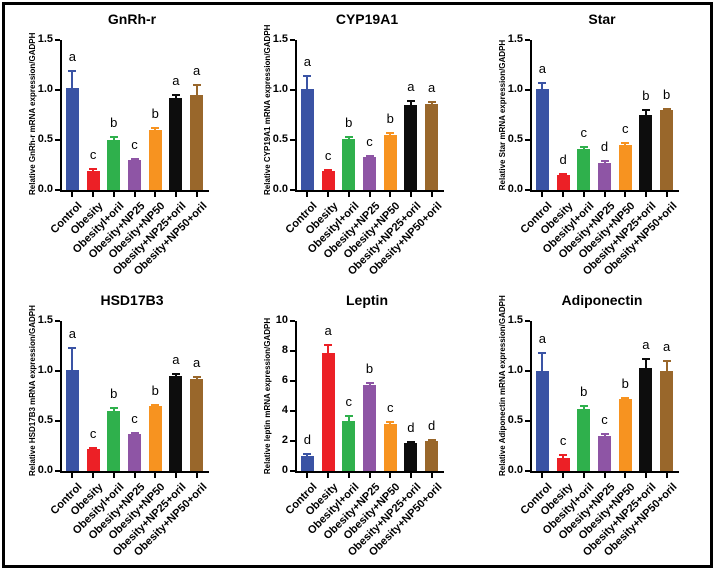 This screenshot has height=572, width=715. I want to click on chart-title: CYP19A1, so click(367, 19).